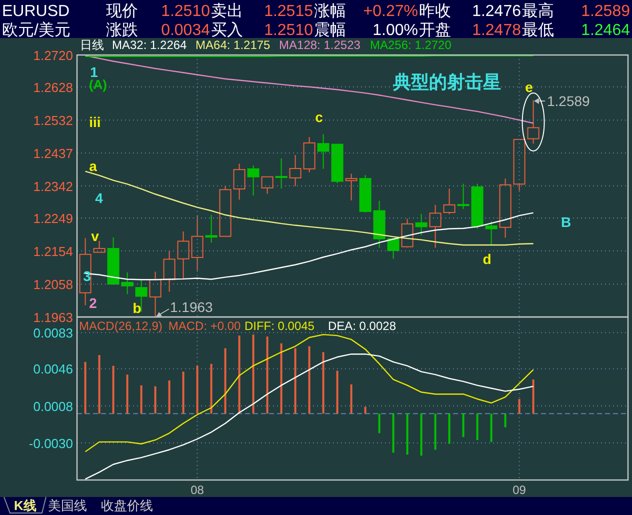 Image resolution: width=632 pixels, height=515 pixels. Describe the element at coordinates (36, 30) in the screenshot. I see `text: 欧元/美元` at that location.